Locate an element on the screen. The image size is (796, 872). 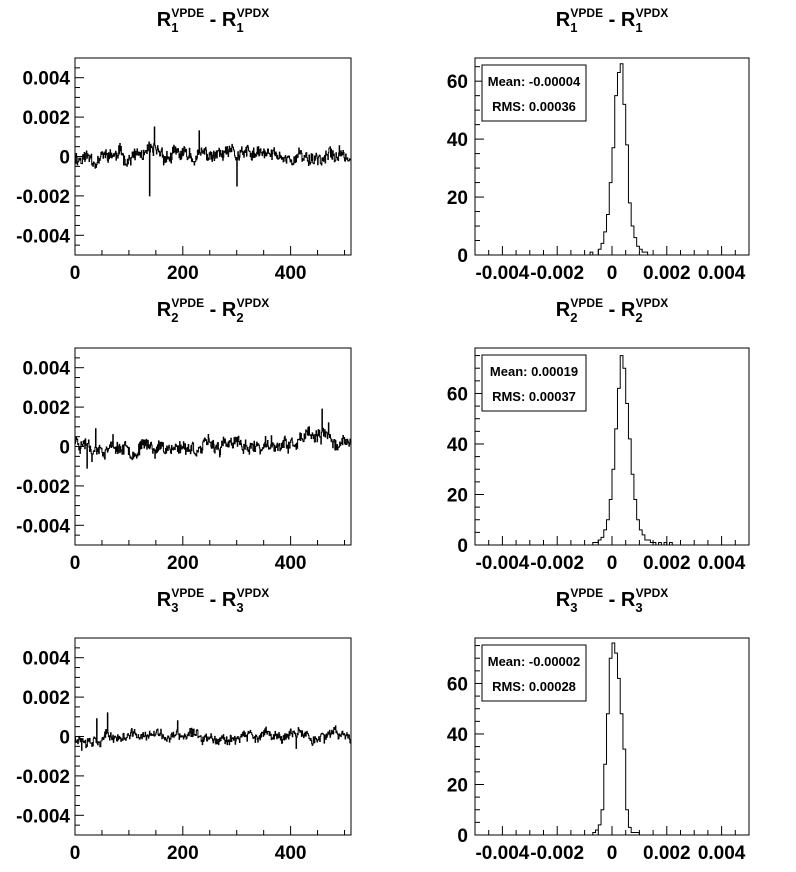
x-tick-label: -0.004 is located at coordinates (502, 853).